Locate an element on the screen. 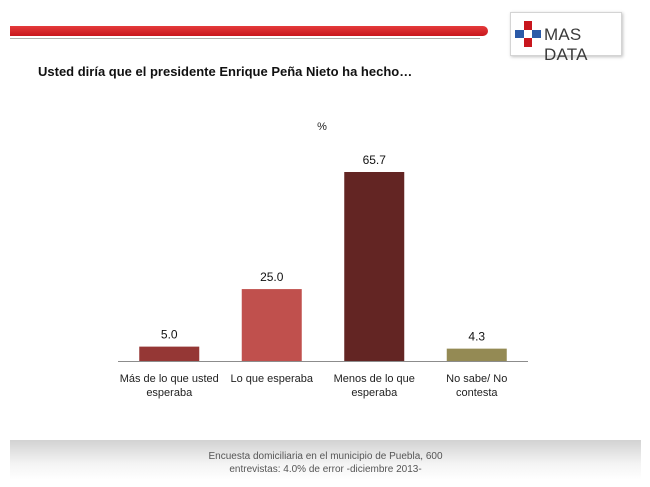 Image resolution: width=650 pixels, height=487 pixels. category-label-1: Más de lo que usted esperaba is located at coordinates (169, 386).